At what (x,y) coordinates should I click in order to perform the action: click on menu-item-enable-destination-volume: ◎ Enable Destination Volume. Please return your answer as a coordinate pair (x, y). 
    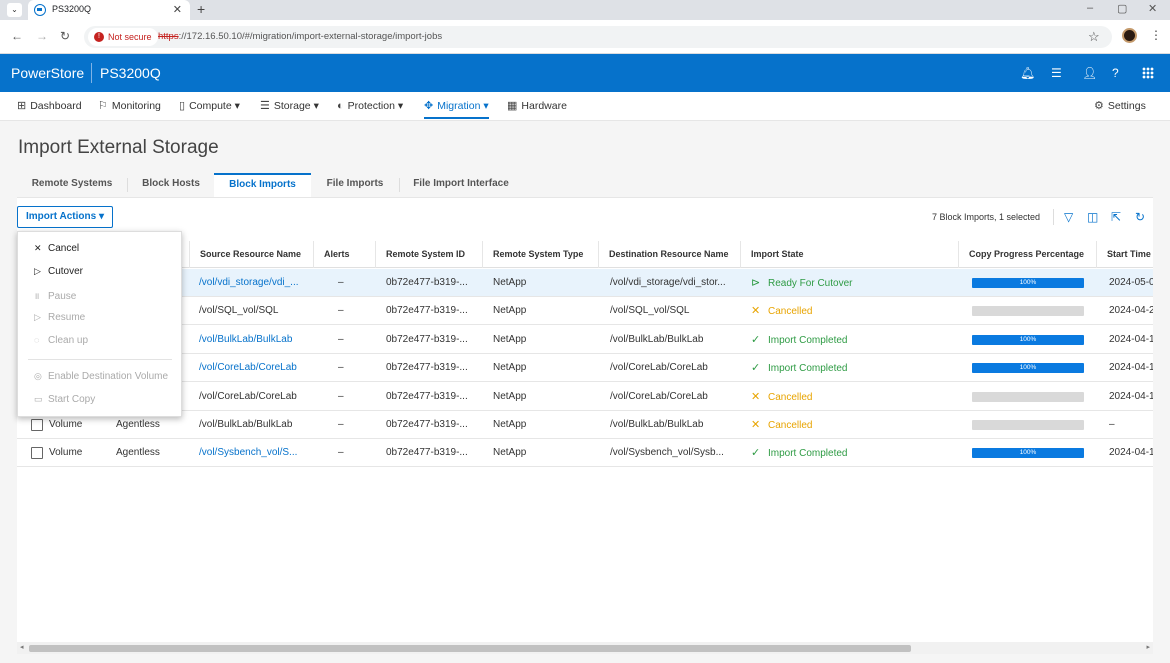
    Looking at the image, I should click on (101, 376).